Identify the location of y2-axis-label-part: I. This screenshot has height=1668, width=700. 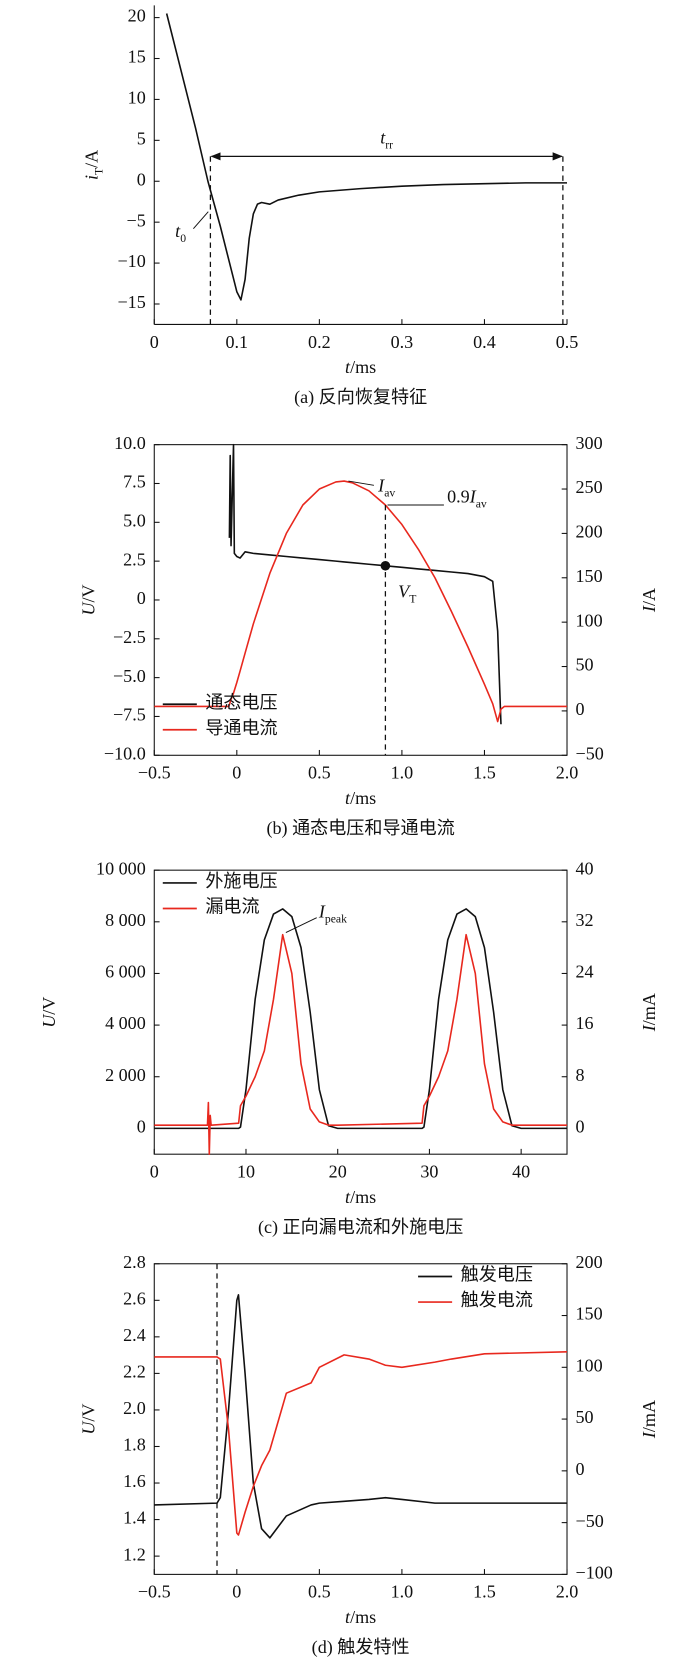
(649, 609).